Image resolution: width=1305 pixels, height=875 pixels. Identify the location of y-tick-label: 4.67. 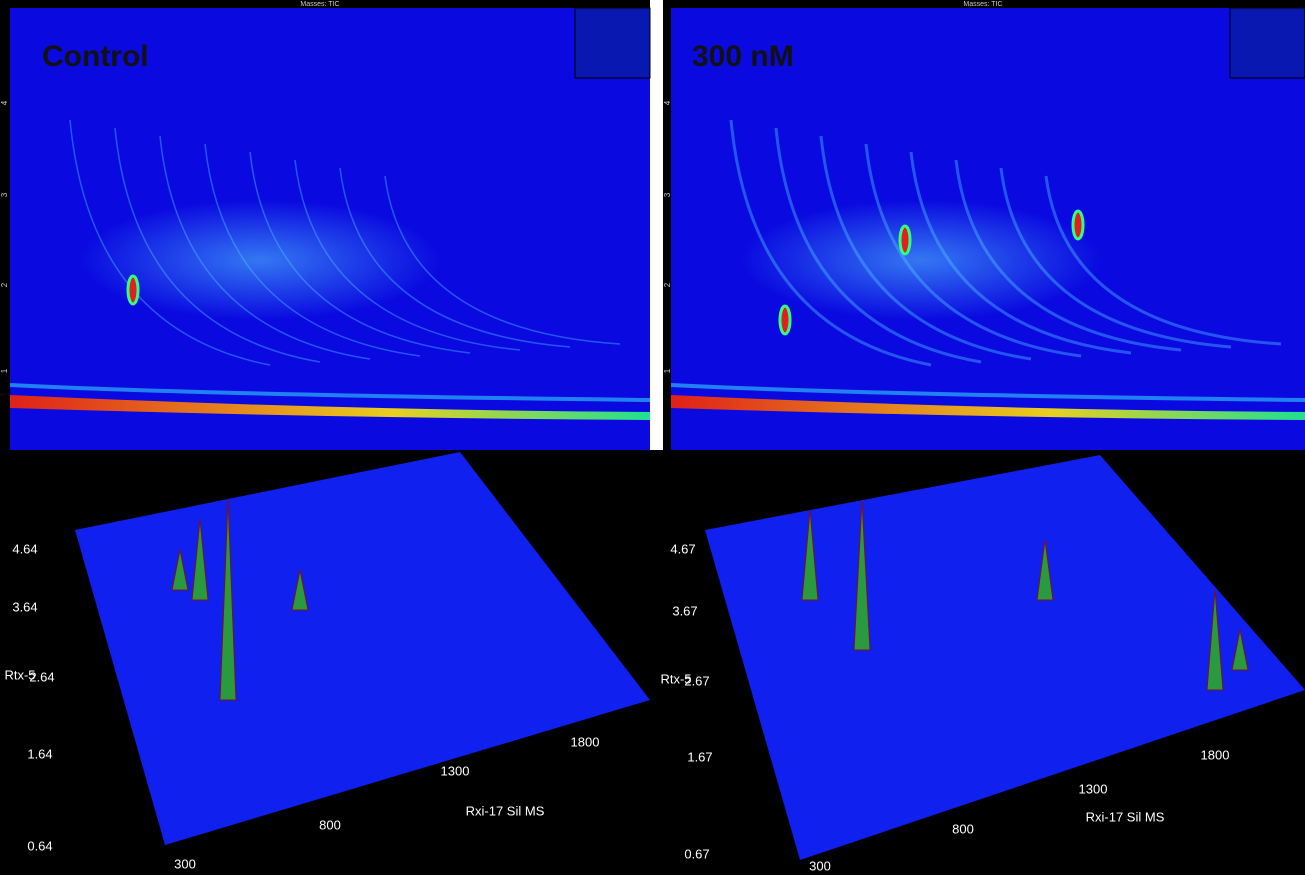
(682, 548).